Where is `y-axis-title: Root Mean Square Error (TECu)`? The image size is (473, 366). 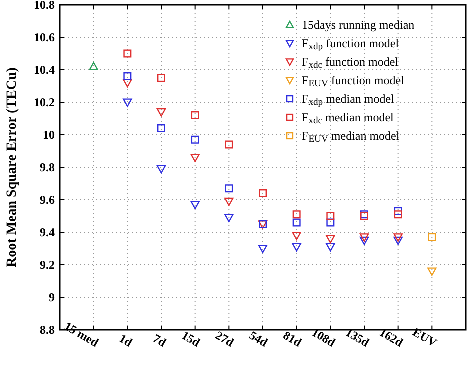
y-axis-title: Root Mean Square Error (TECu) is located at coordinates (12, 167).